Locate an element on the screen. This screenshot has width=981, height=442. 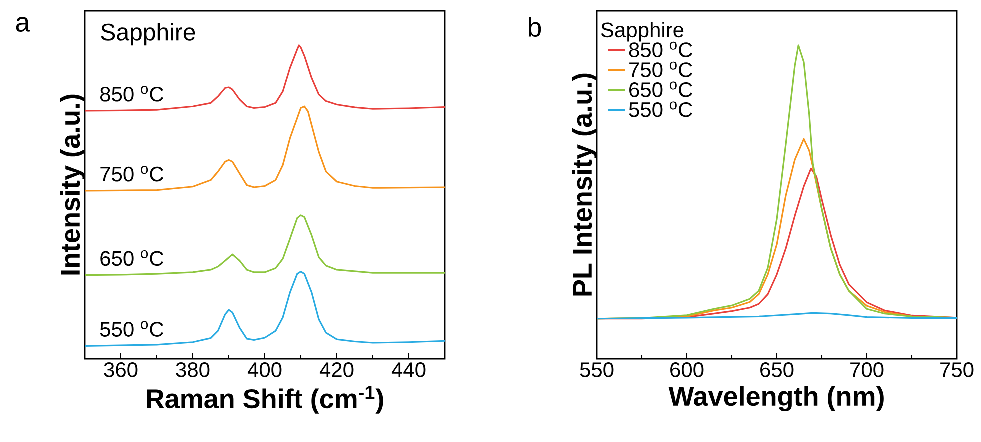
x-tick-label: 550 is located at coordinates (597, 370).